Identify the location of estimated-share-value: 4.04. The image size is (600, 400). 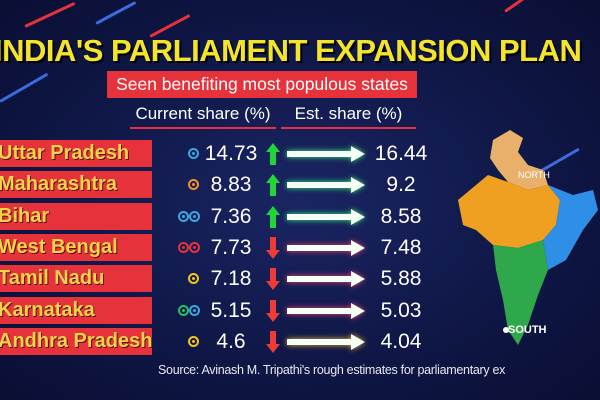
(401, 341).